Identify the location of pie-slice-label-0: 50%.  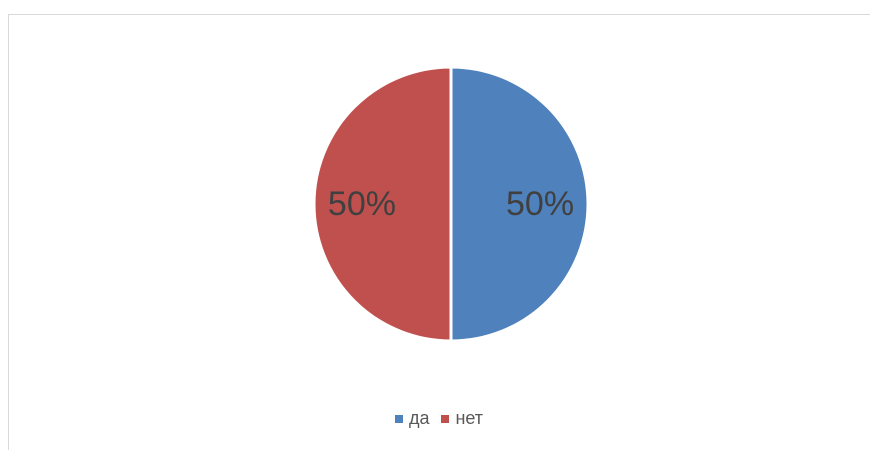
(540, 204).